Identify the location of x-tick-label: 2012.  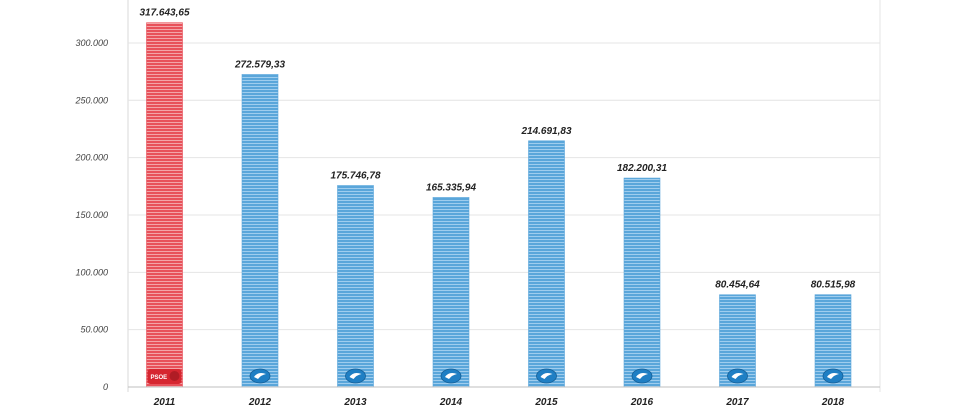
(260, 402).